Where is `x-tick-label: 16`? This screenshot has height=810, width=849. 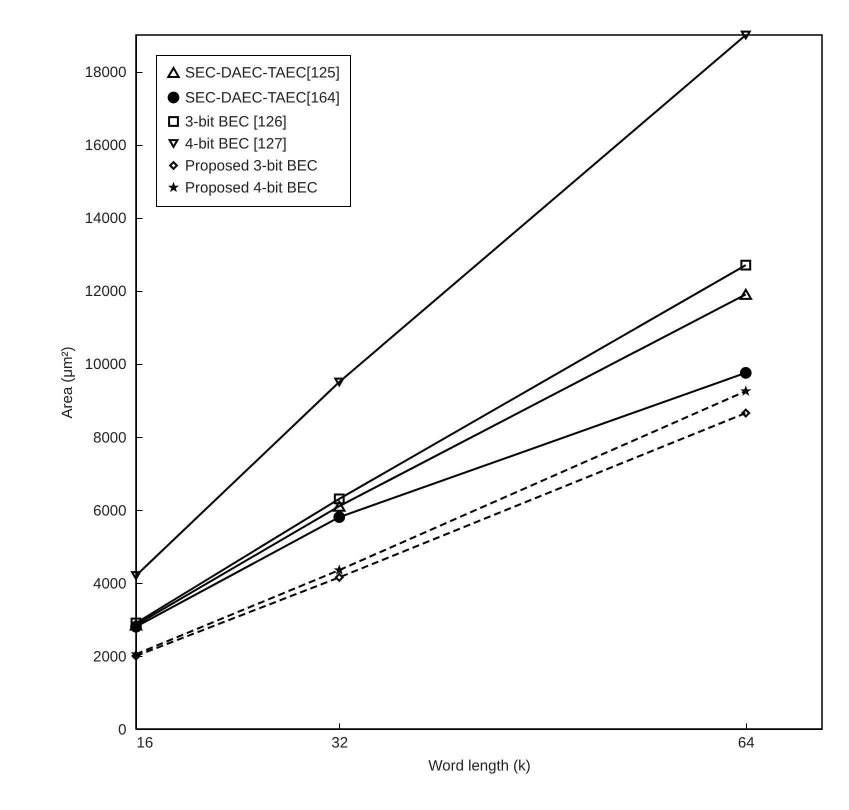
x-tick-label: 16 is located at coordinates (145, 743).